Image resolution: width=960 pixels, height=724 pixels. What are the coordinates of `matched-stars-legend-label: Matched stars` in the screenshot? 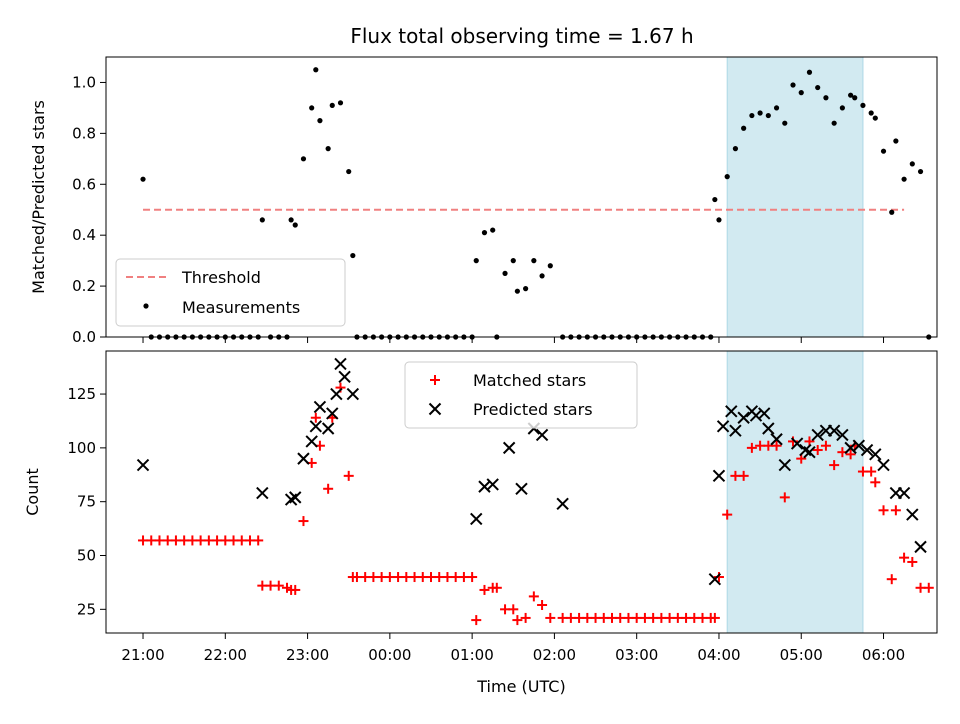 It's located at (529, 380).